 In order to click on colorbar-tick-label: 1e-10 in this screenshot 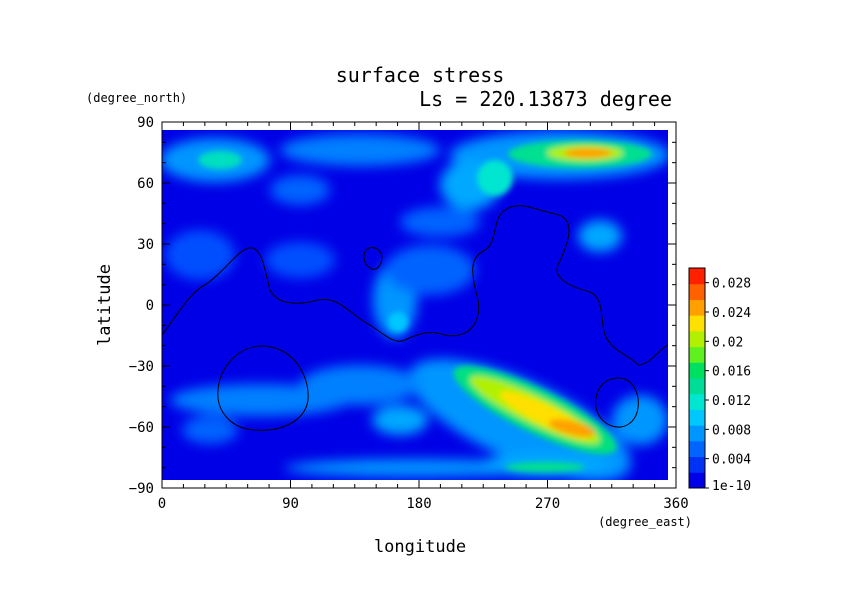, I will do `click(731, 486)`.